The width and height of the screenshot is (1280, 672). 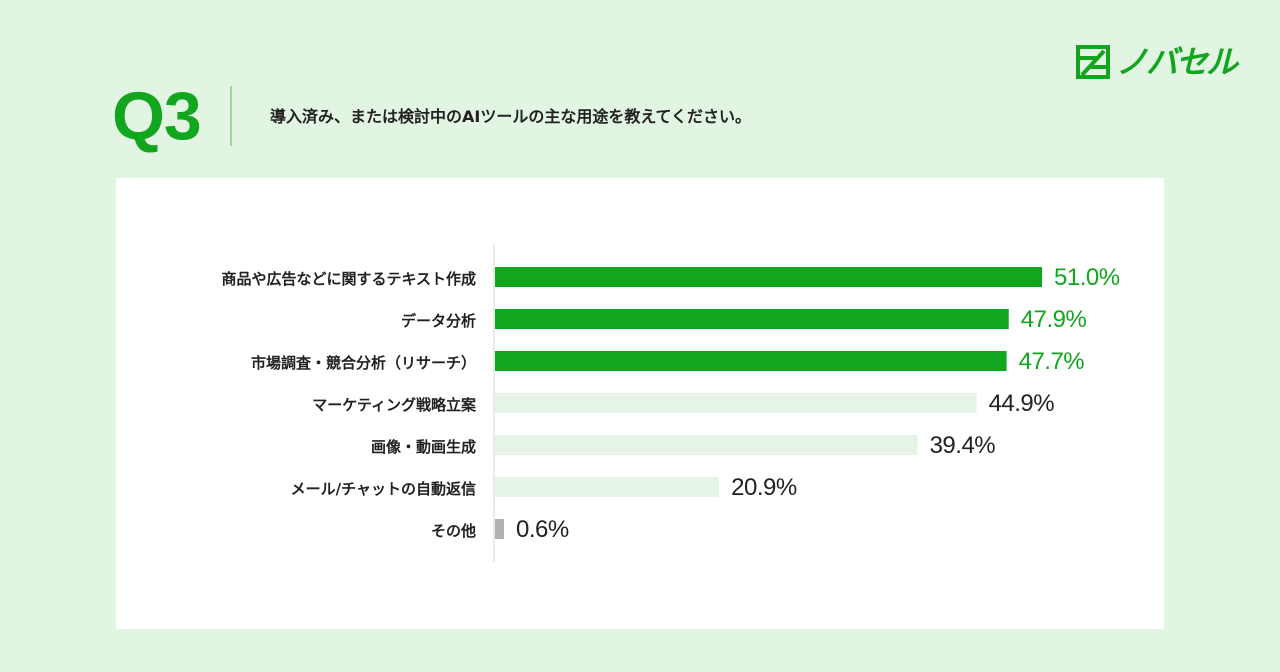 I want to click on value-label-3: 47.7%, so click(x=1051, y=361).